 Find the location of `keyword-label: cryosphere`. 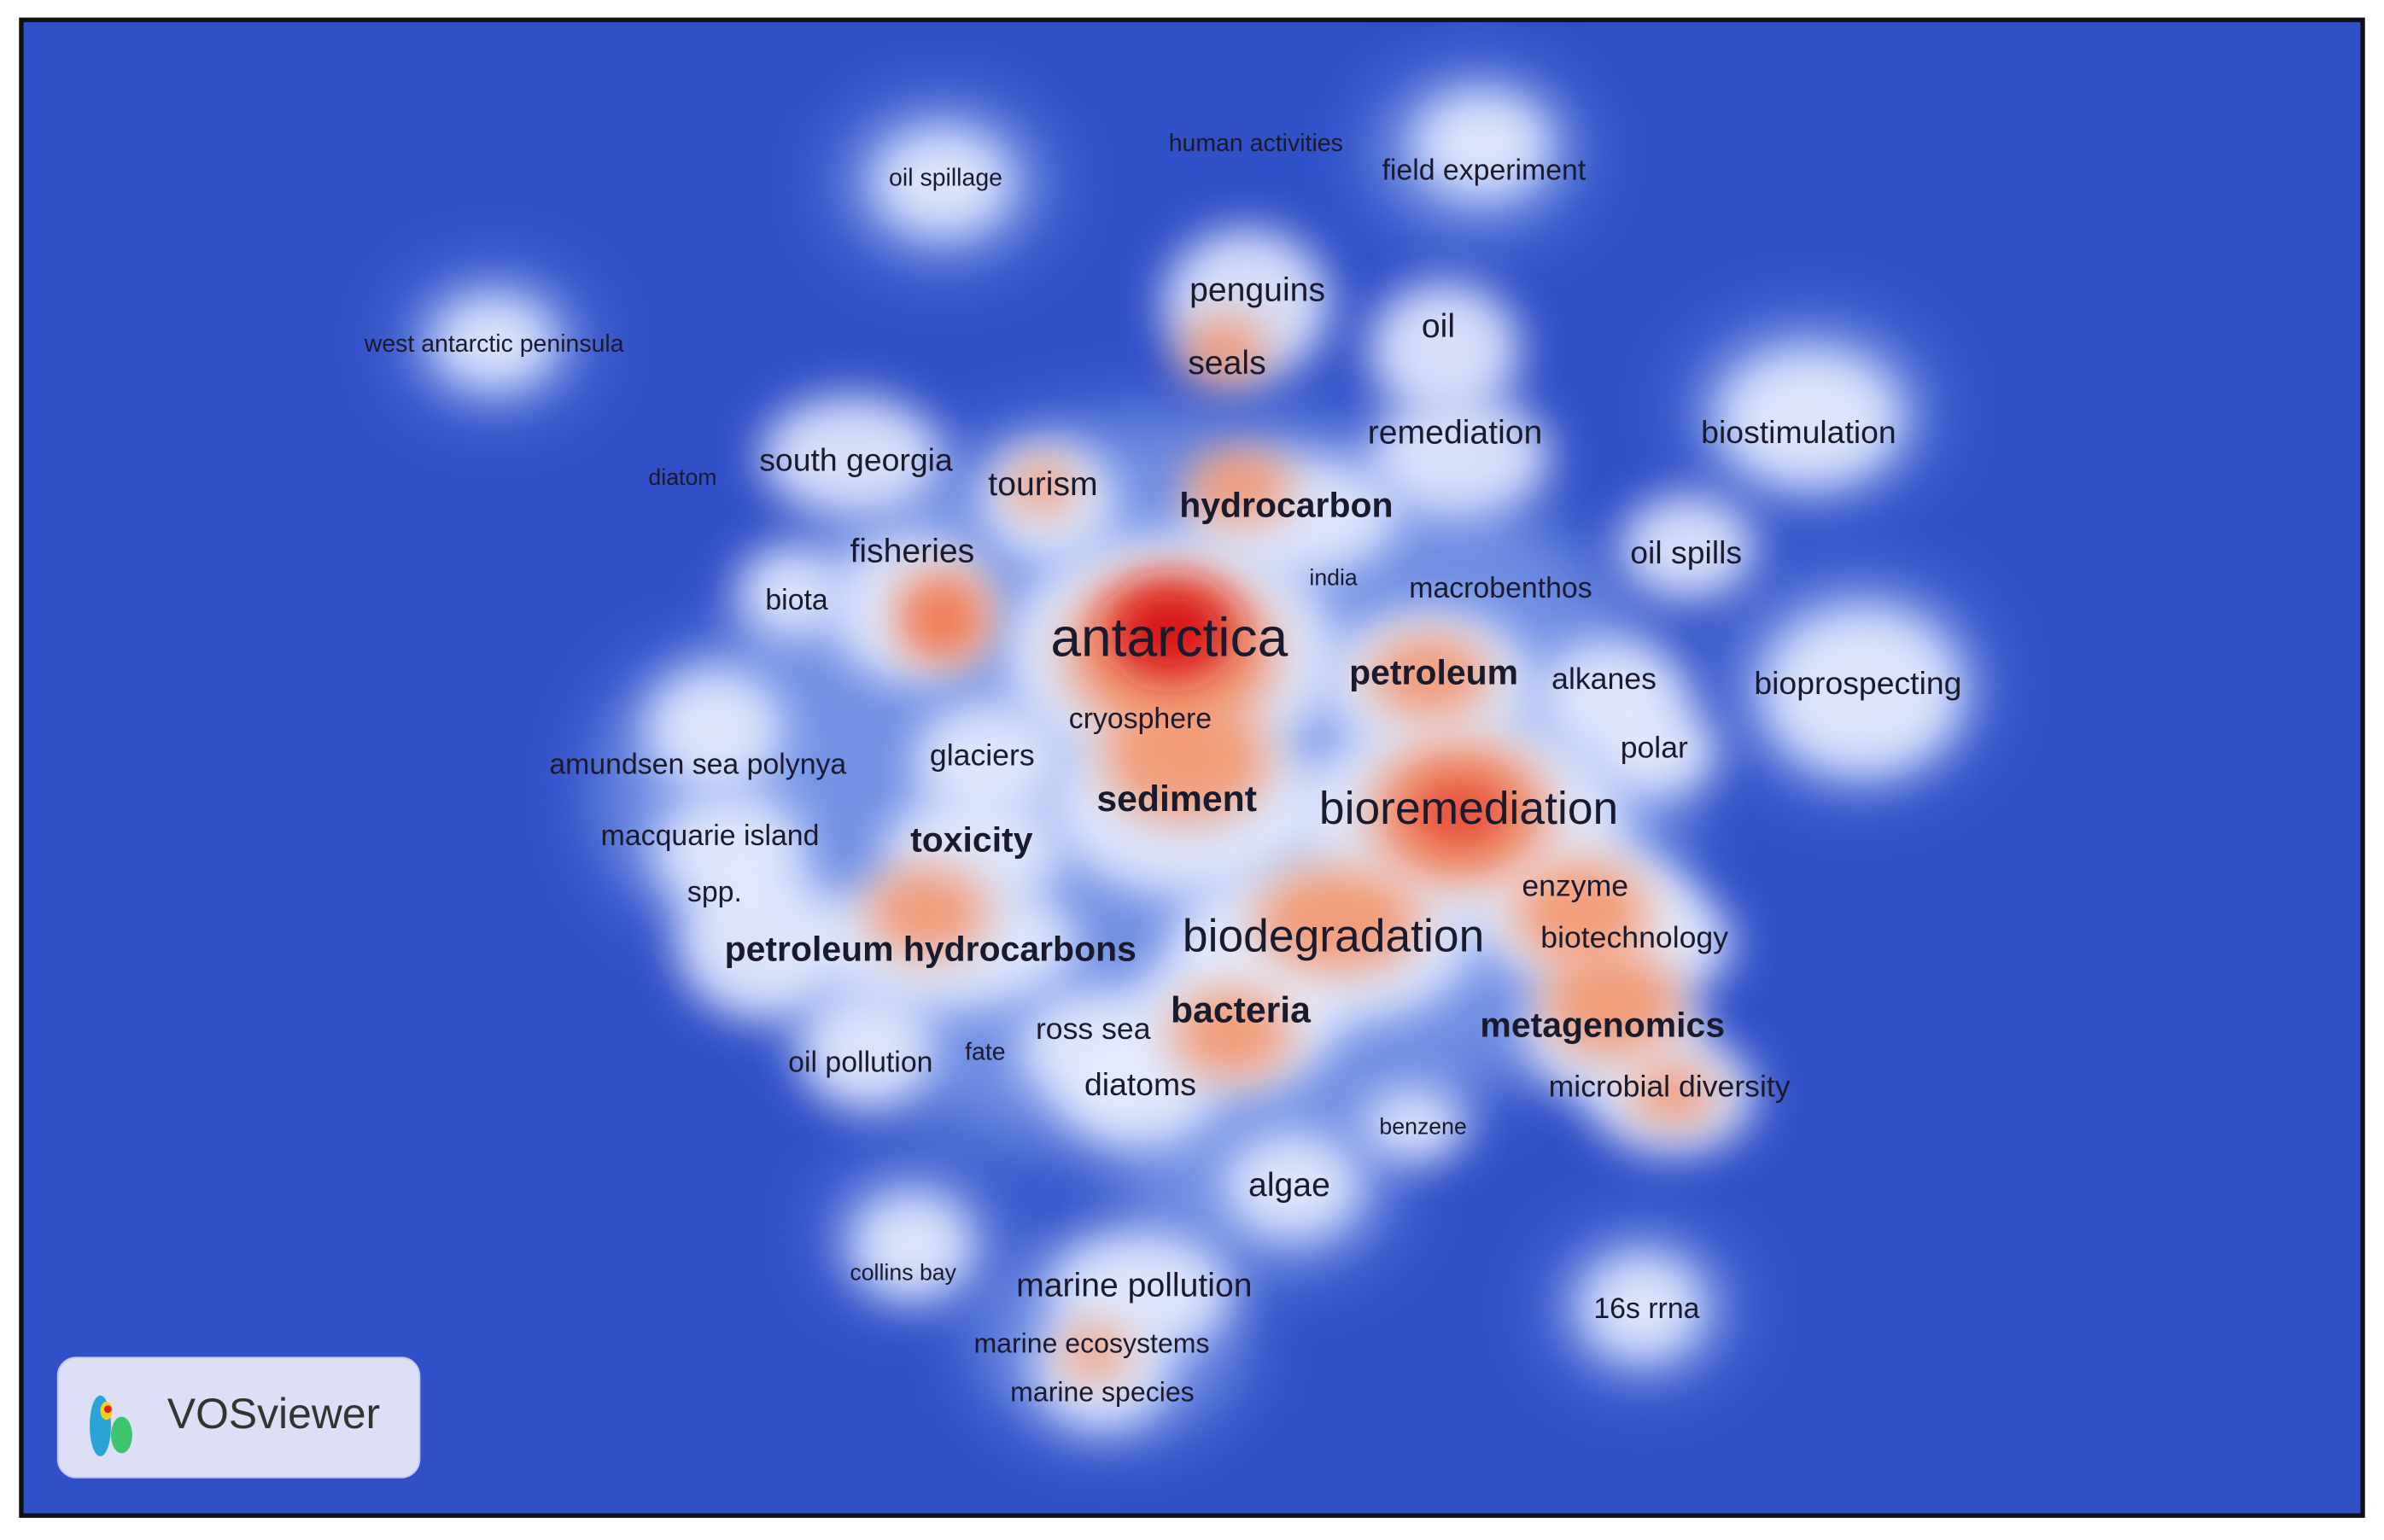

keyword-label: cryosphere is located at coordinates (1140, 719).